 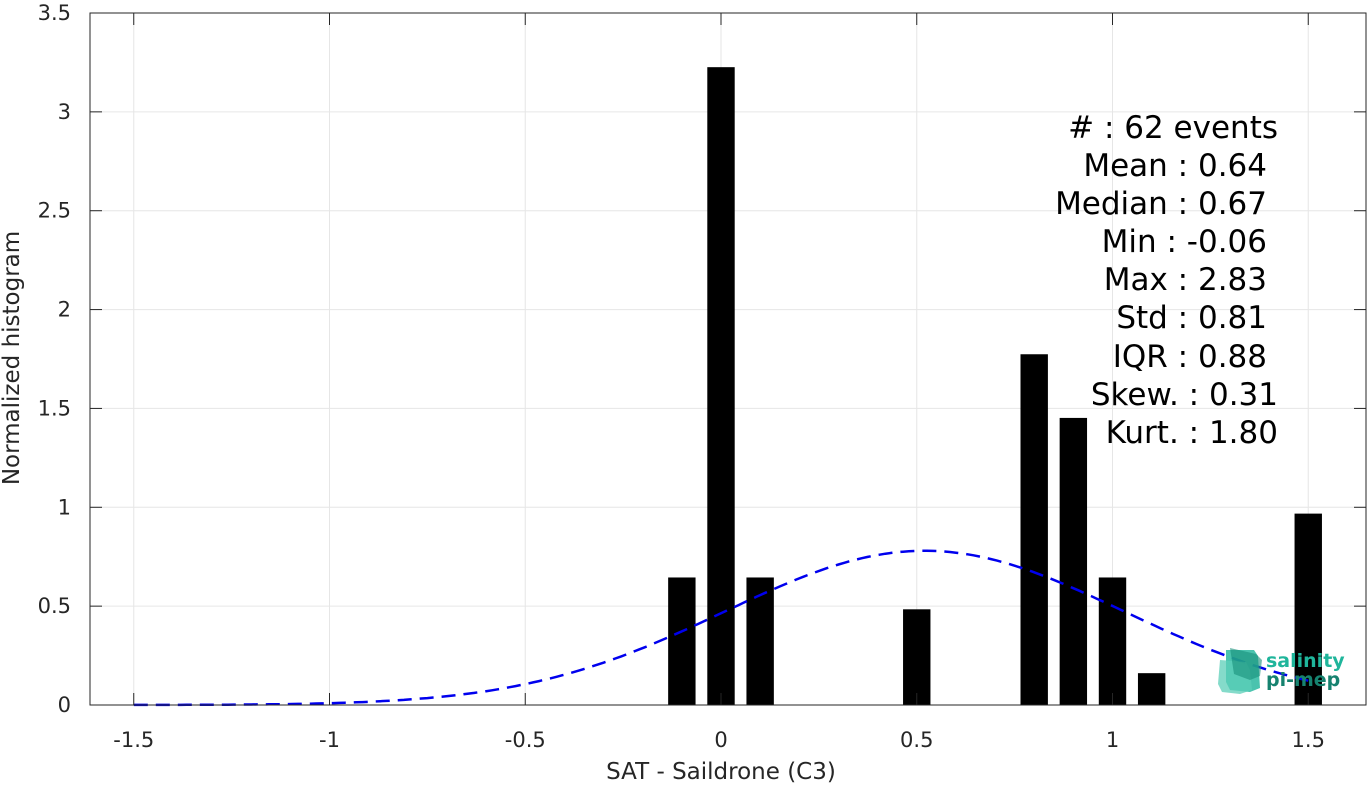 What do you see at coordinates (1308, 740) in the screenshot?
I see `x-tick-label: 1.5` at bounding box center [1308, 740].